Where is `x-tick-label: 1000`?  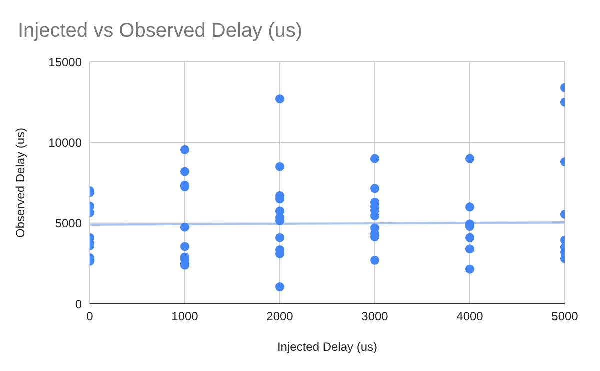 x-tick-label: 1000 is located at coordinates (185, 317).